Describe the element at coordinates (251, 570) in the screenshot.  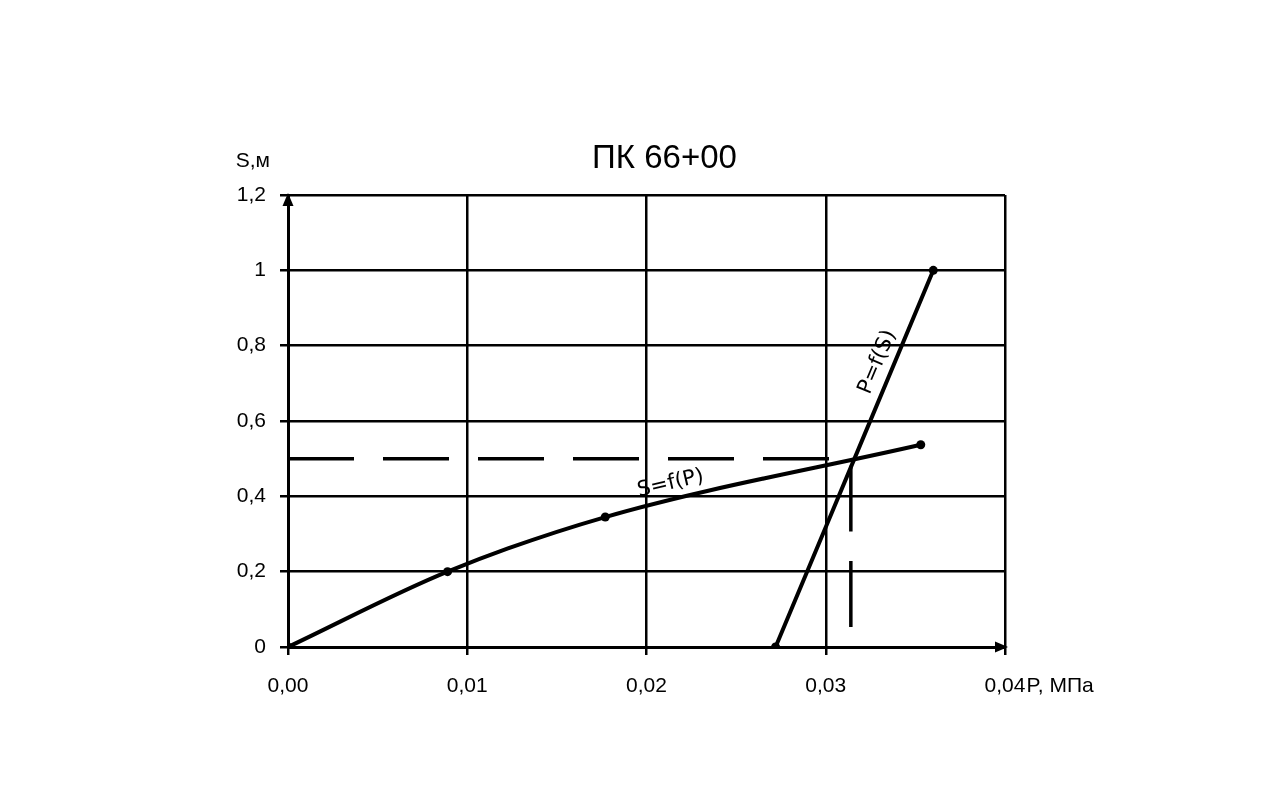
I see `y-tick-label: 0,2` at that location.